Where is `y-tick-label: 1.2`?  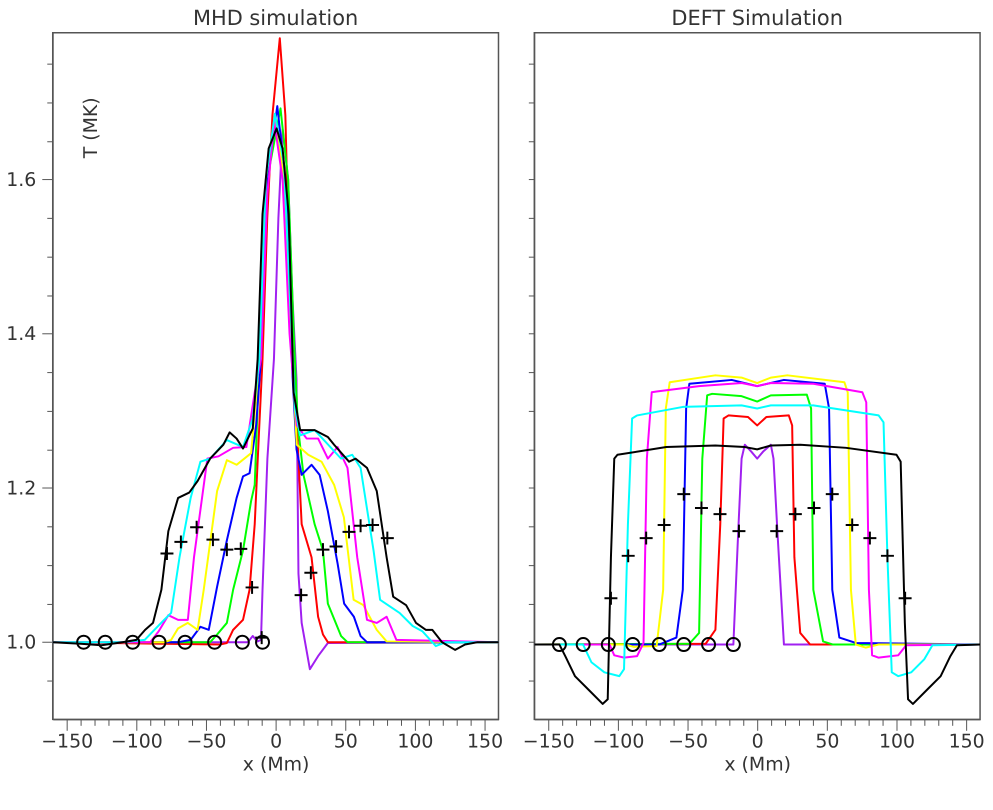
y-tick-label: 1.2 is located at coordinates (21, 488).